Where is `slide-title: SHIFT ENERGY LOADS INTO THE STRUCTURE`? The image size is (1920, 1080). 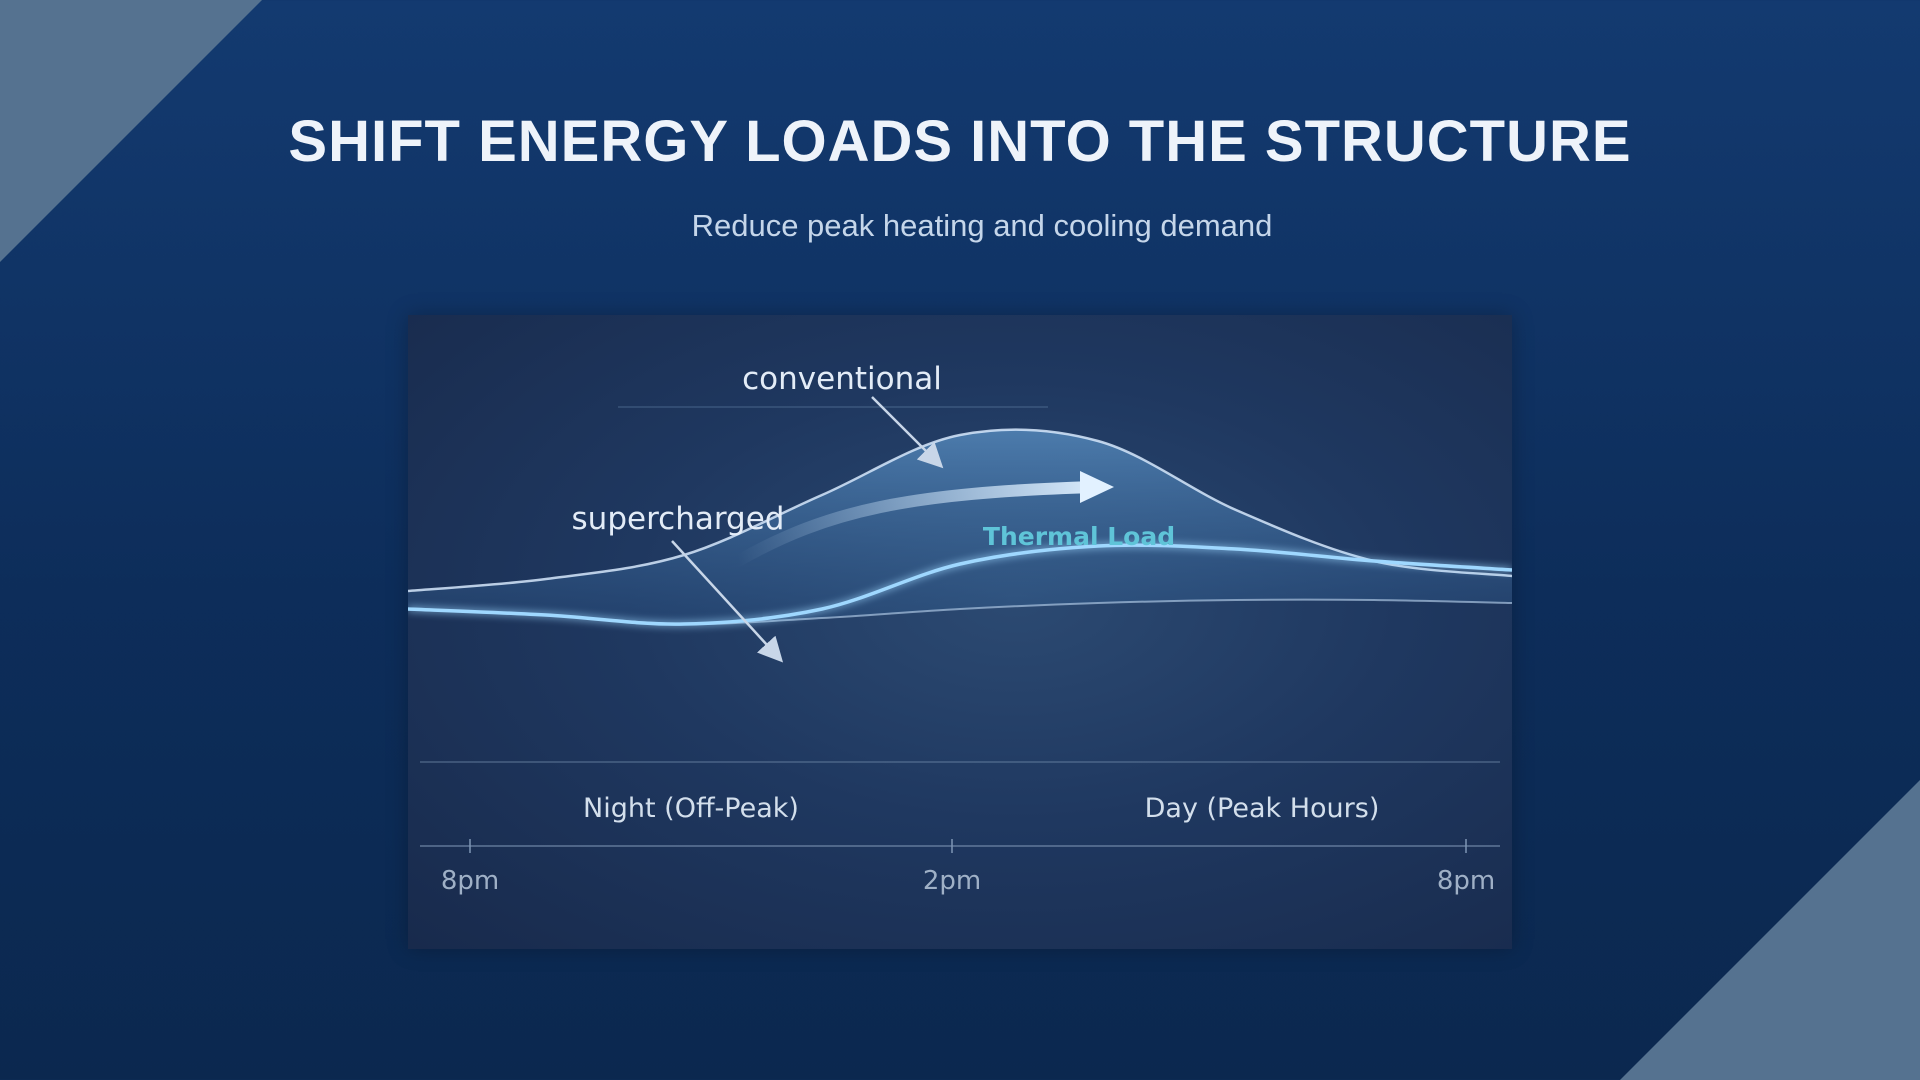
slide-title: SHIFT ENERGY LOADS INTO THE STRUCTURE is located at coordinates (960, 141).